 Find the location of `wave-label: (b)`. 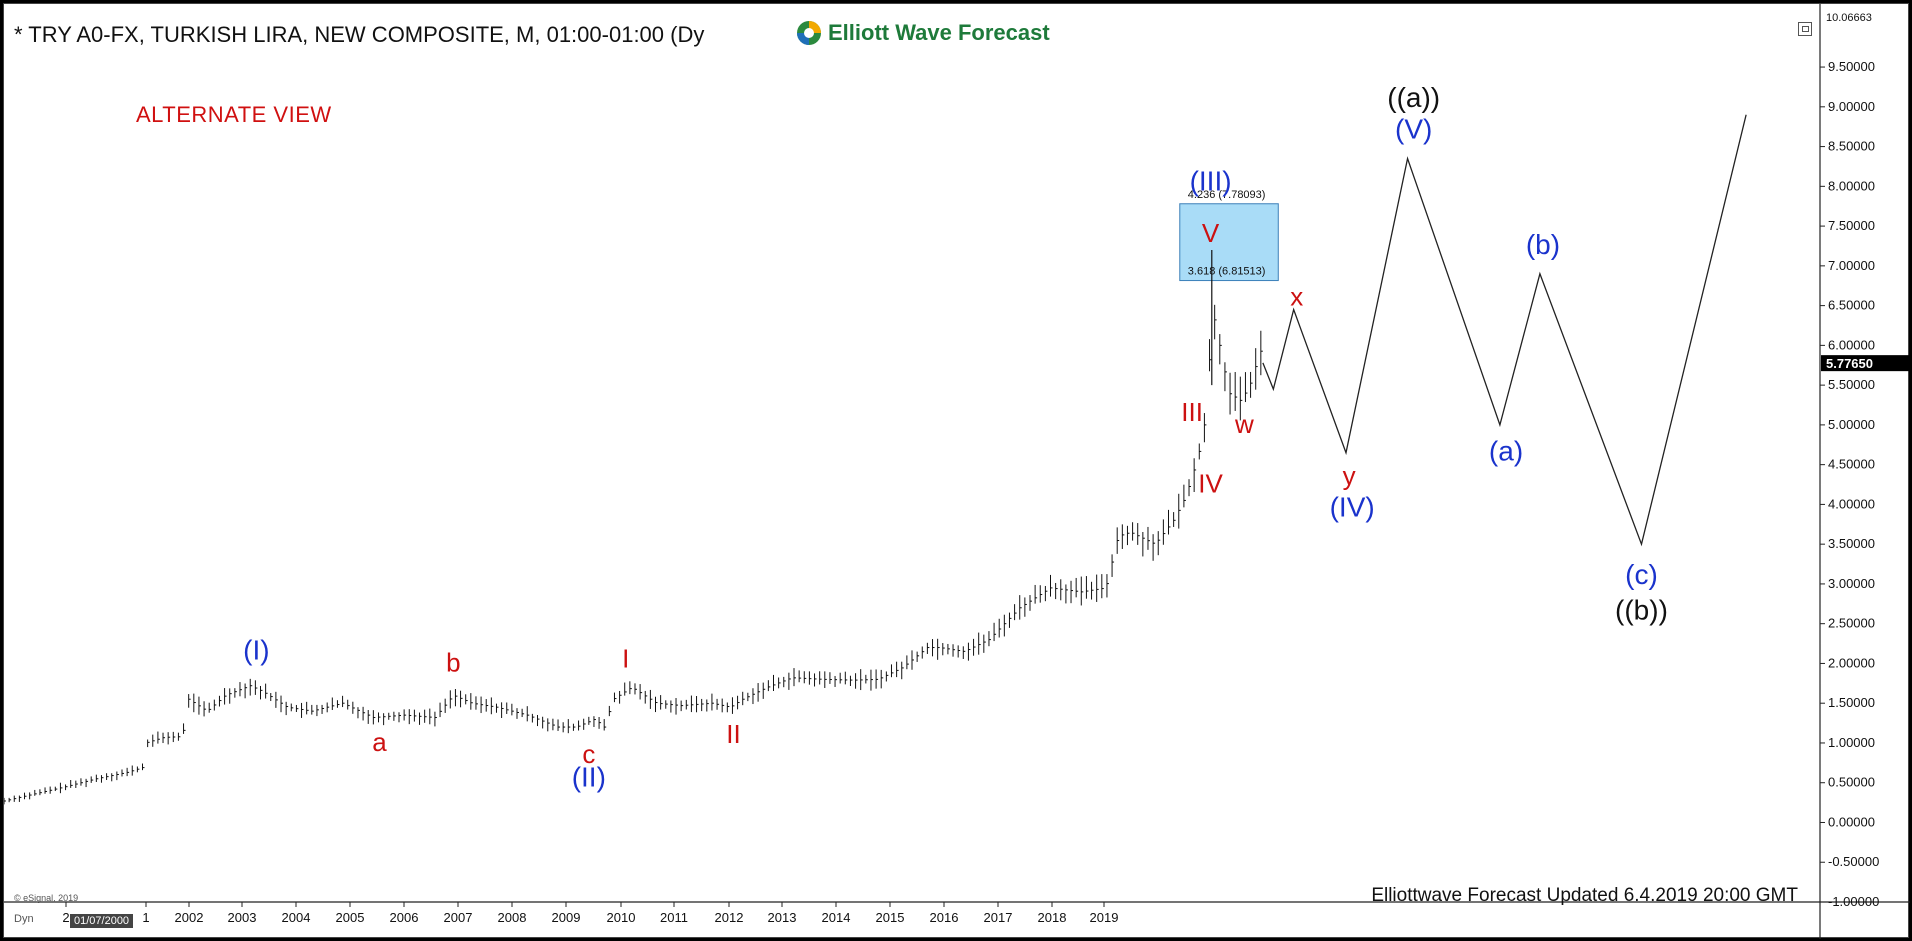

wave-label: (b) is located at coordinates (1543, 244).